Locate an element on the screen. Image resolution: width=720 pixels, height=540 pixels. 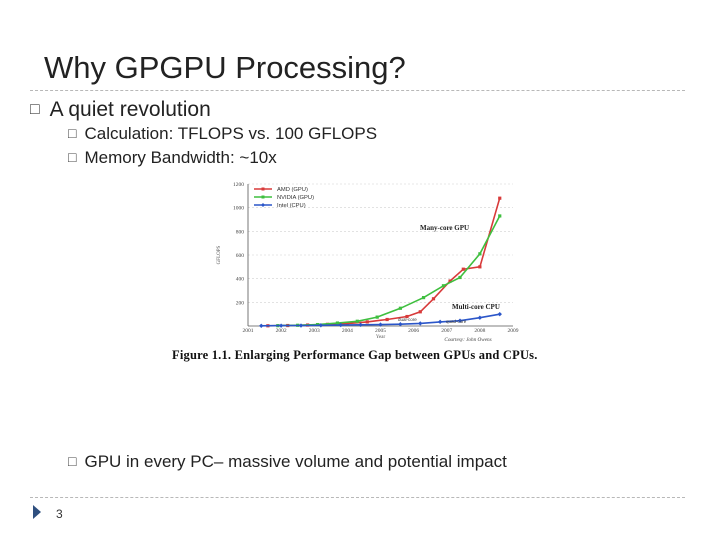
sub-bullet-text: Calculation: TFLOPS vs. 100 GFLOPS is located at coordinates (231, 133).